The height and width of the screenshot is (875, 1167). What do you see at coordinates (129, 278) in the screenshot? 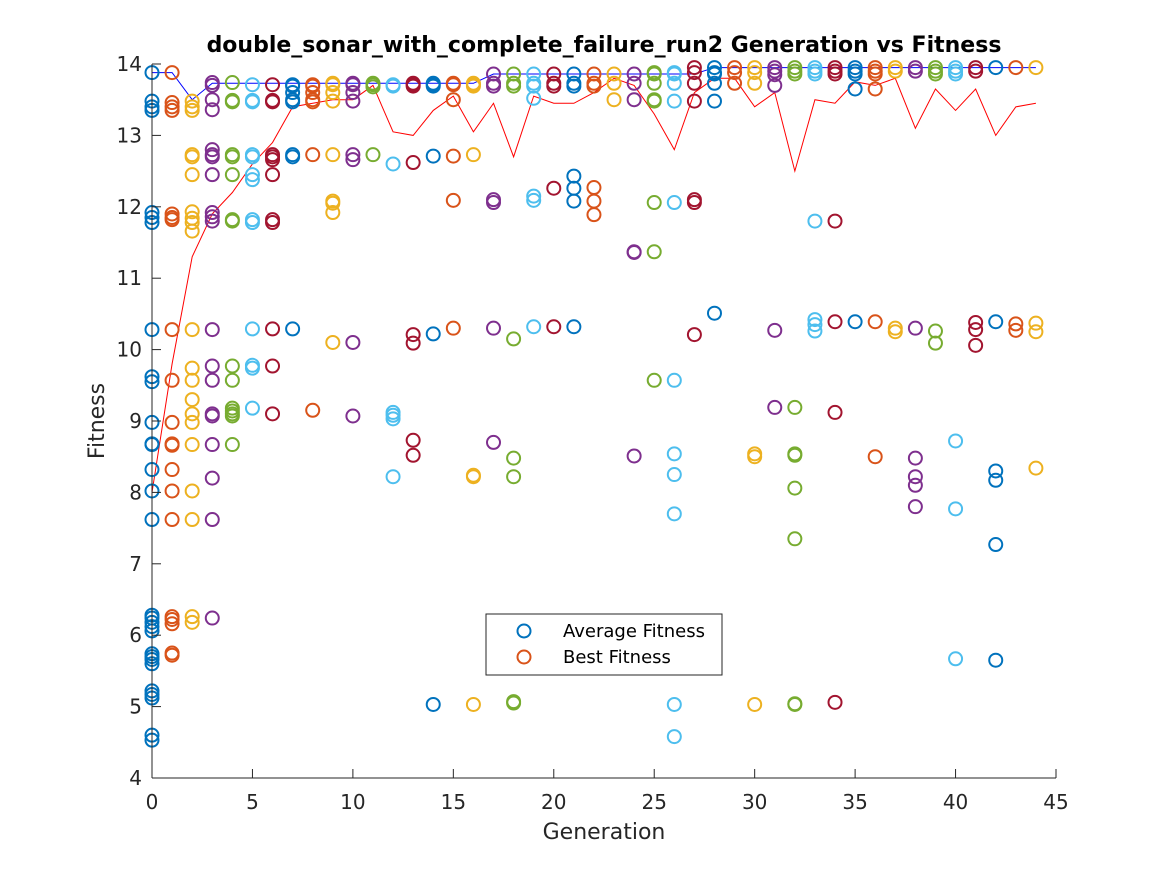
I see `y-tick-label: 11` at bounding box center [129, 278].